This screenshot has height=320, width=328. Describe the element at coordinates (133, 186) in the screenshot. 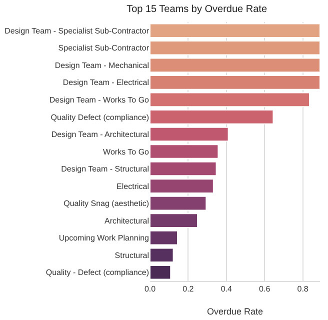

I see `y-tick-label: Electrical` at that location.